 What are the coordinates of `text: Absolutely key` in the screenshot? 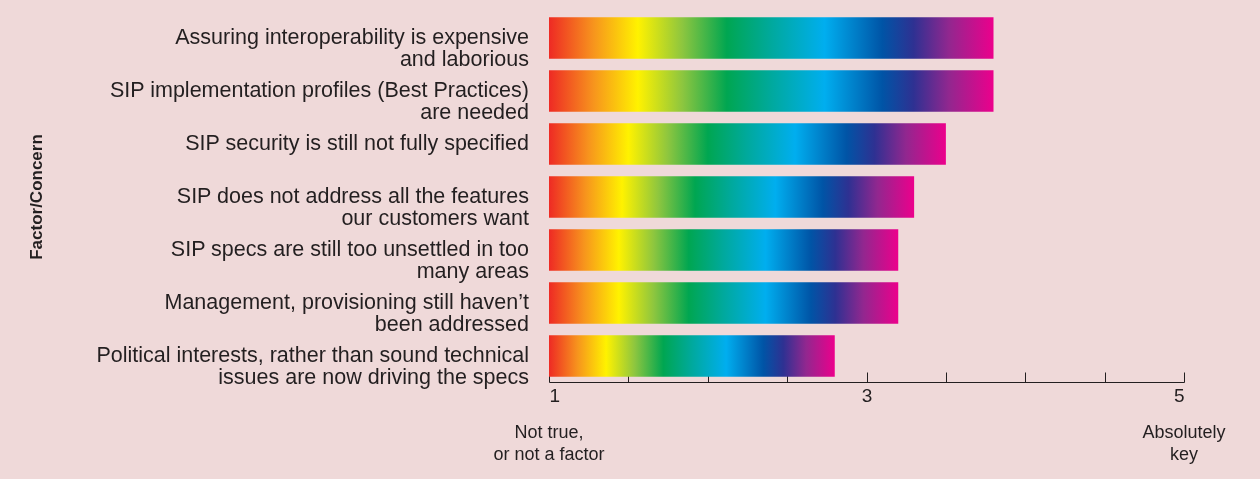 It's located at (1184, 443).